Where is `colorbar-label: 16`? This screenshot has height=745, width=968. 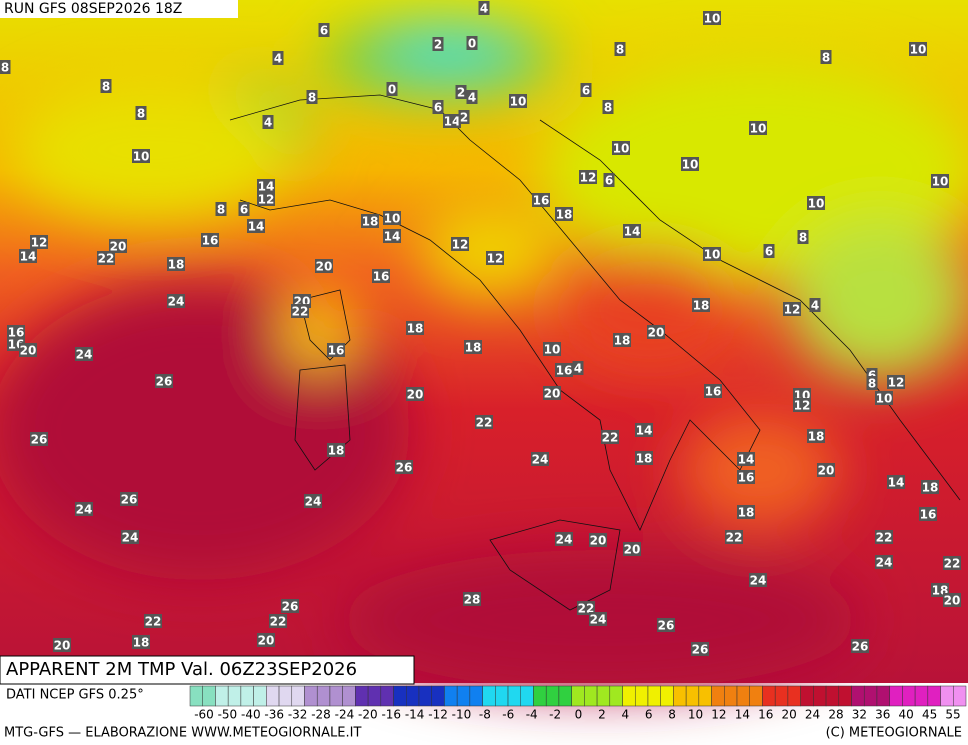 colorbar-label: 16 is located at coordinates (765, 715).